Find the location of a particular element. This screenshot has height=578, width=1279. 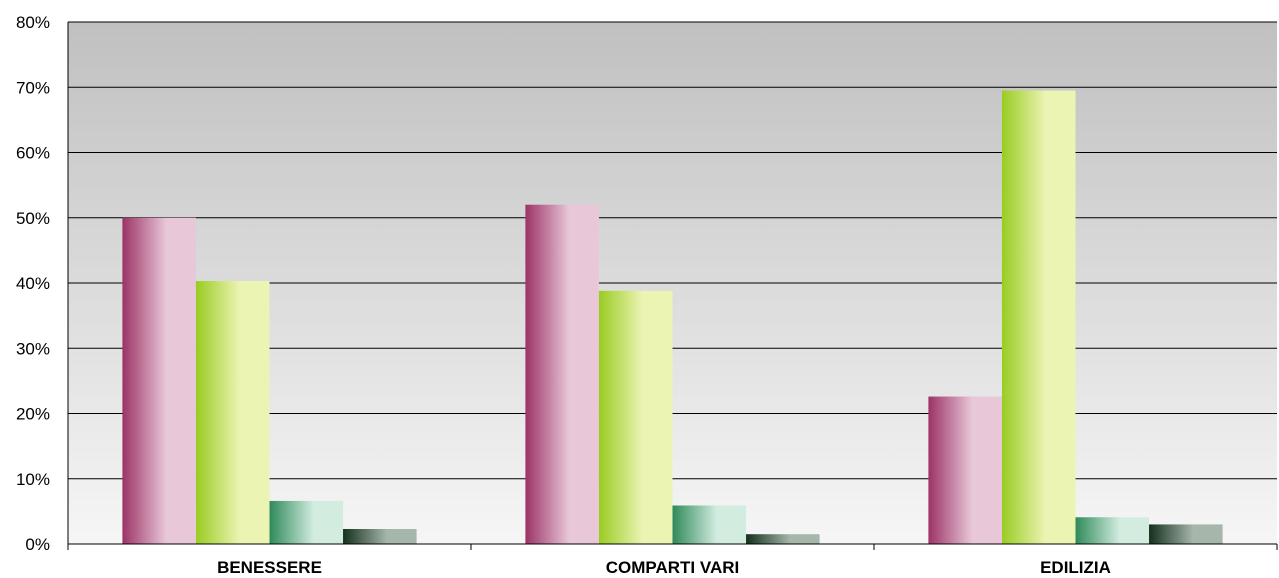

y-tick-label: 30% is located at coordinates (33, 348).